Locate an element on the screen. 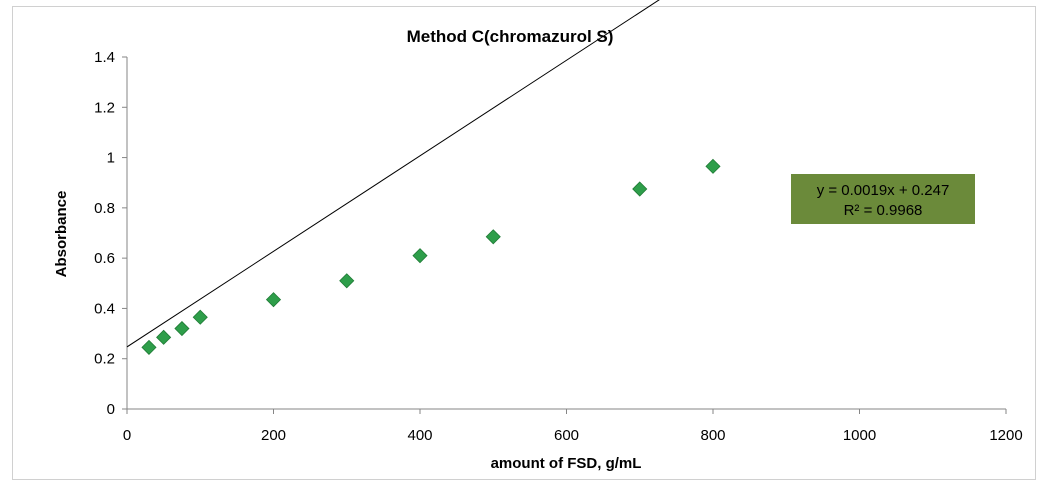 This screenshot has width=1044, height=486. y-tick-label: 1 is located at coordinates (111, 158).